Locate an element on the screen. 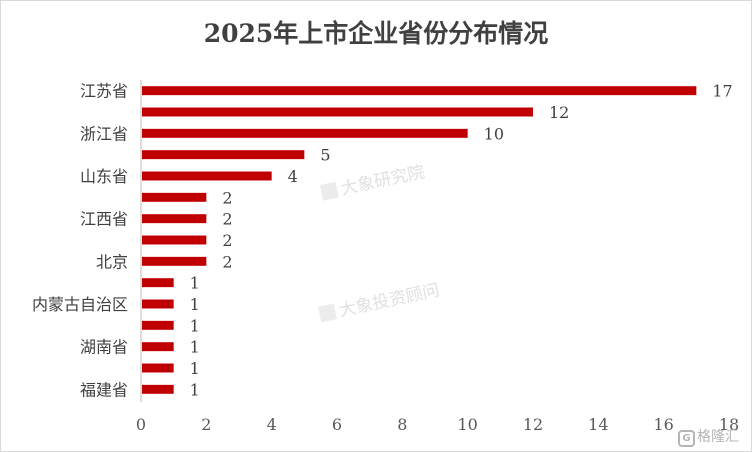  x-tick-label: 16 is located at coordinates (663, 424).